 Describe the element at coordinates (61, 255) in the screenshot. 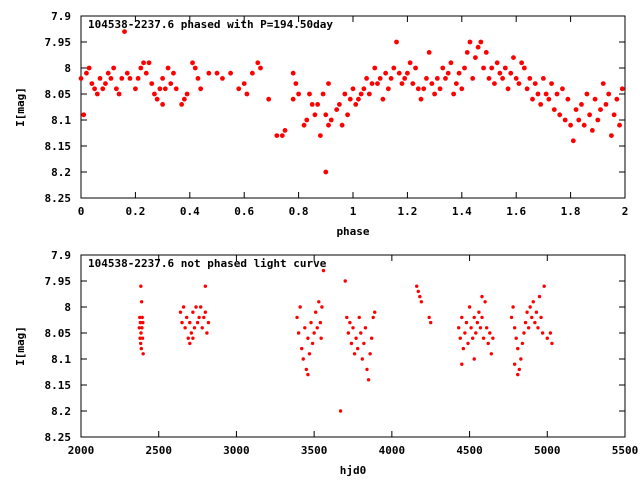

I see `y-tick-label: 7.9` at that location.